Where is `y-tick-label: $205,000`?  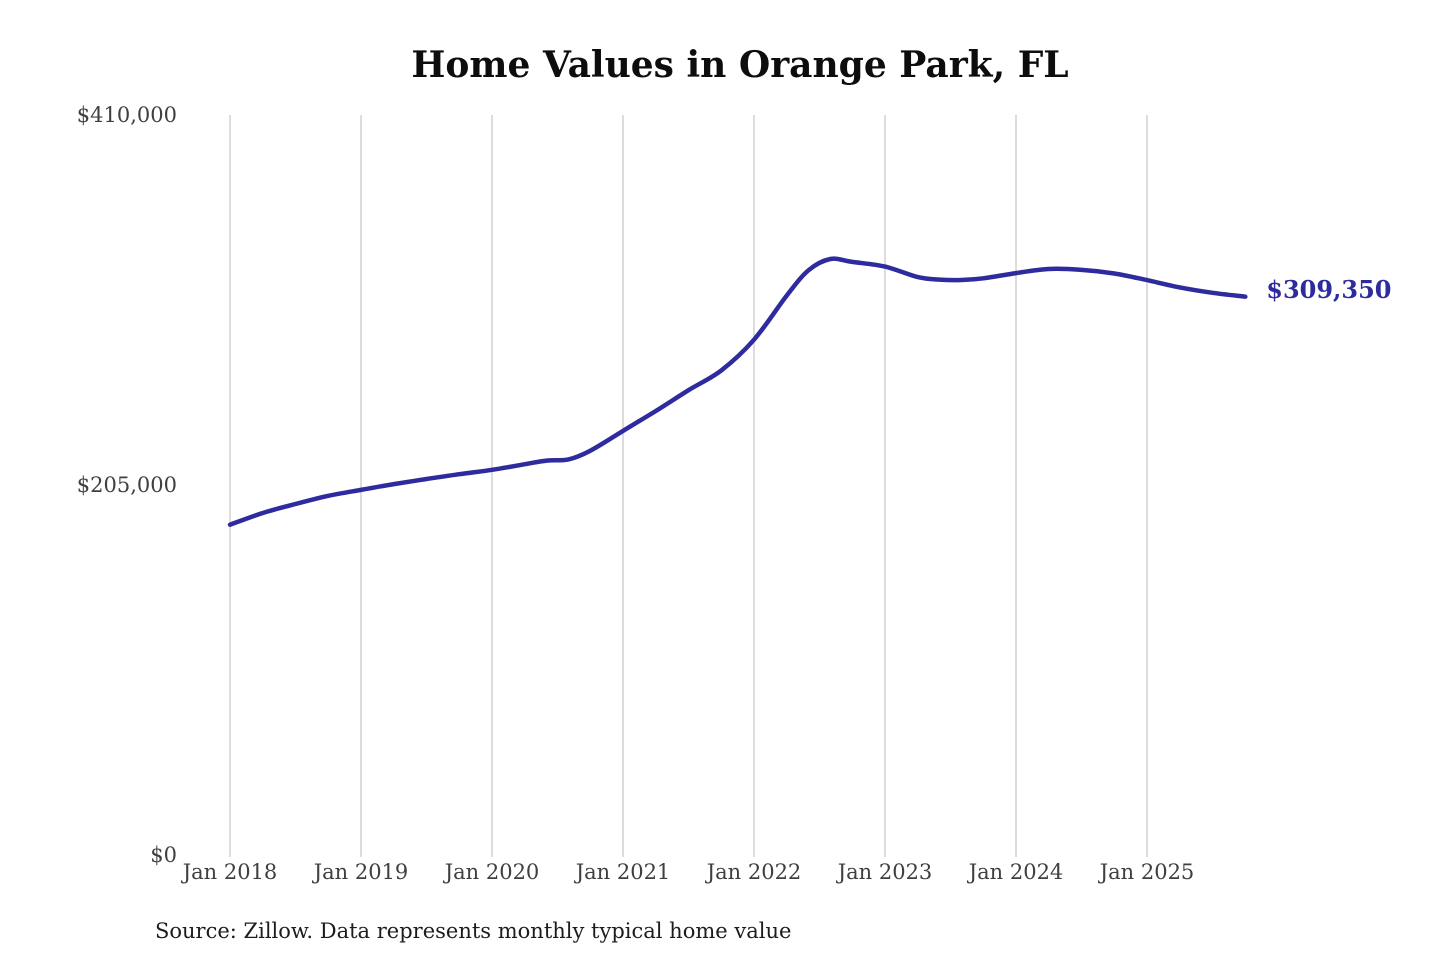
y-tick-label: $205,000 is located at coordinates (126, 485).